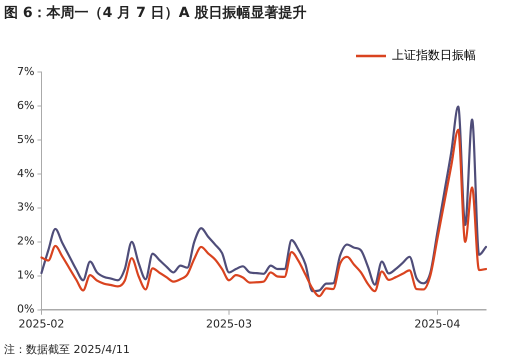 The width and height of the screenshot is (516, 364). Describe the element at coordinates (25, 173) in the screenshot. I see `y-tick-label: 4%` at that location.